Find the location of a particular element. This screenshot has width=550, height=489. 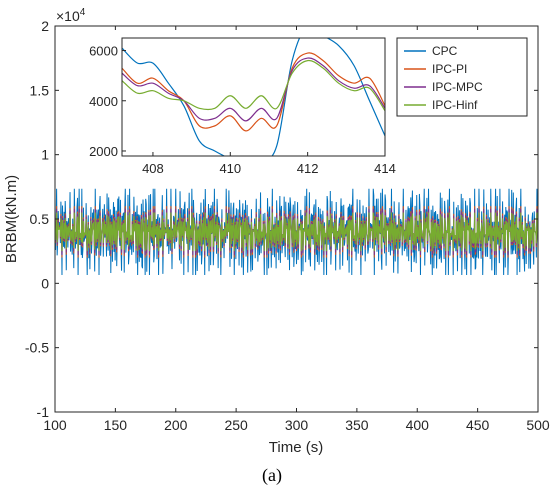

y-tick-label: 1.5 is located at coordinates (40, 90).